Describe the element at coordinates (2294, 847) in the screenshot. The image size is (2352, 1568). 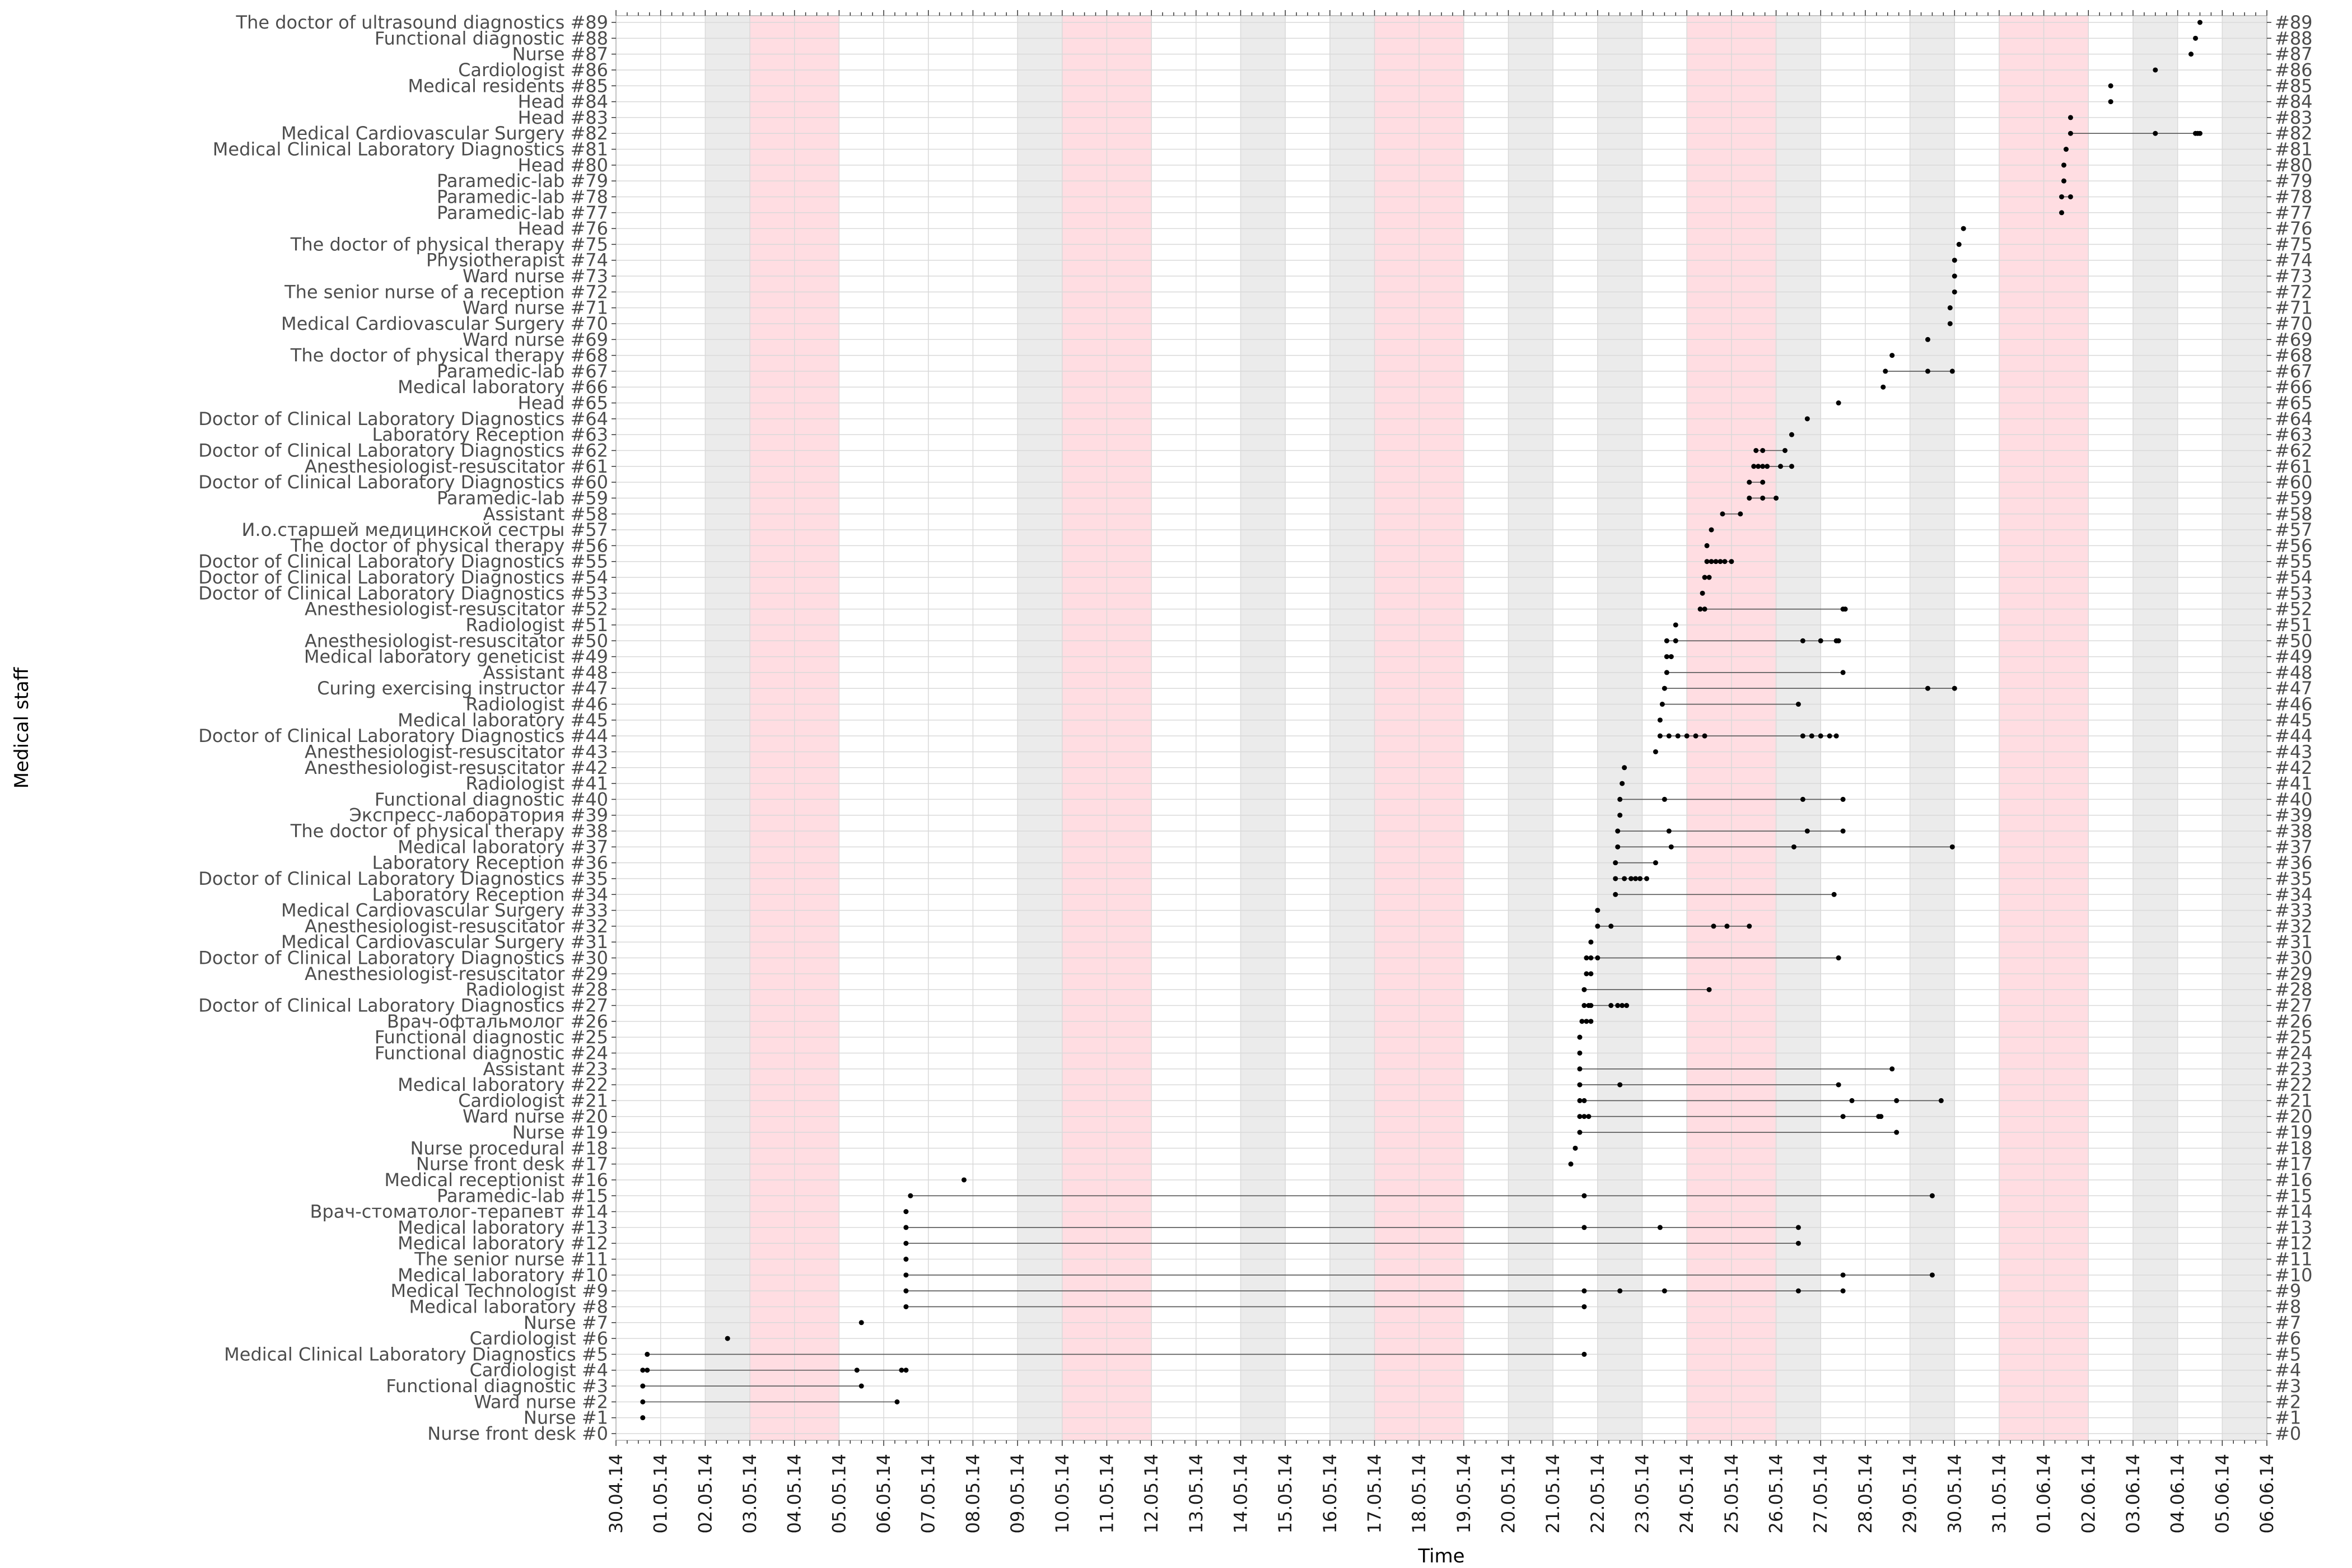
I see `y-tick-label-right: #37` at that location.